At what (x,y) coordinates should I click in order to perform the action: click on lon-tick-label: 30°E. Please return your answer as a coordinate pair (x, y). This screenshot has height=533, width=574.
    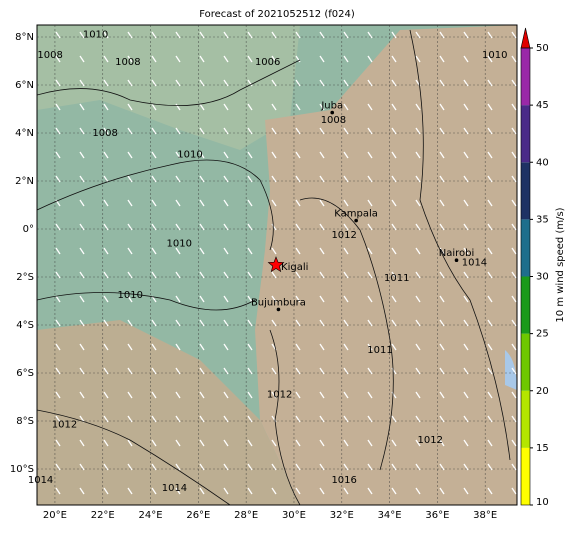
    Looking at the image, I should click on (294, 515).